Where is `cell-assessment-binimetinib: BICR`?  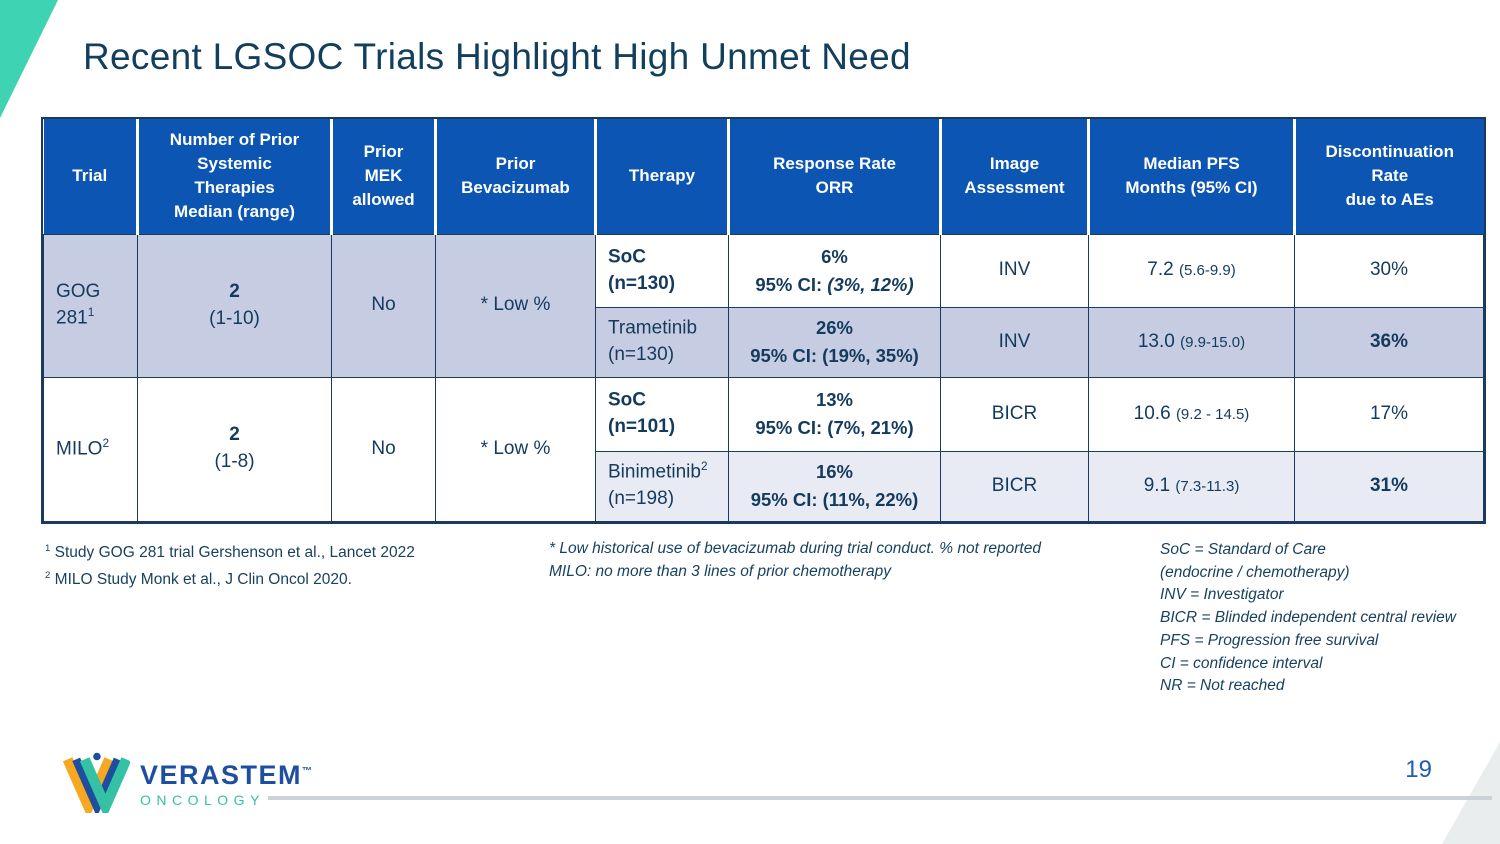
cell-assessment-binimetinib: BICR is located at coordinates (1014, 486).